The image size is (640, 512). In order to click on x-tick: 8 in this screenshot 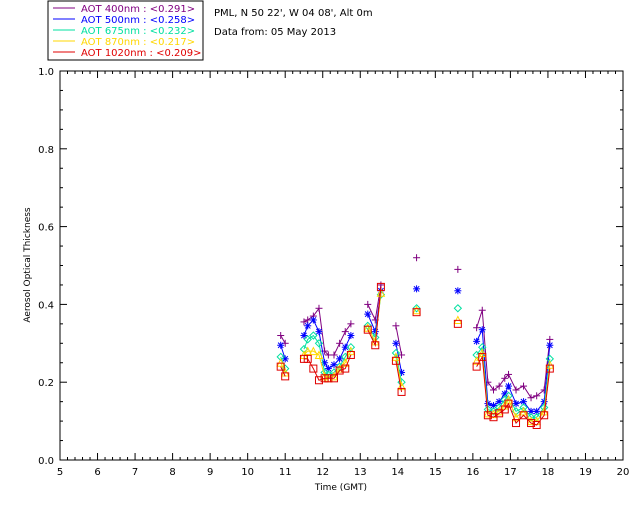, I will do `click(186, 274)`.